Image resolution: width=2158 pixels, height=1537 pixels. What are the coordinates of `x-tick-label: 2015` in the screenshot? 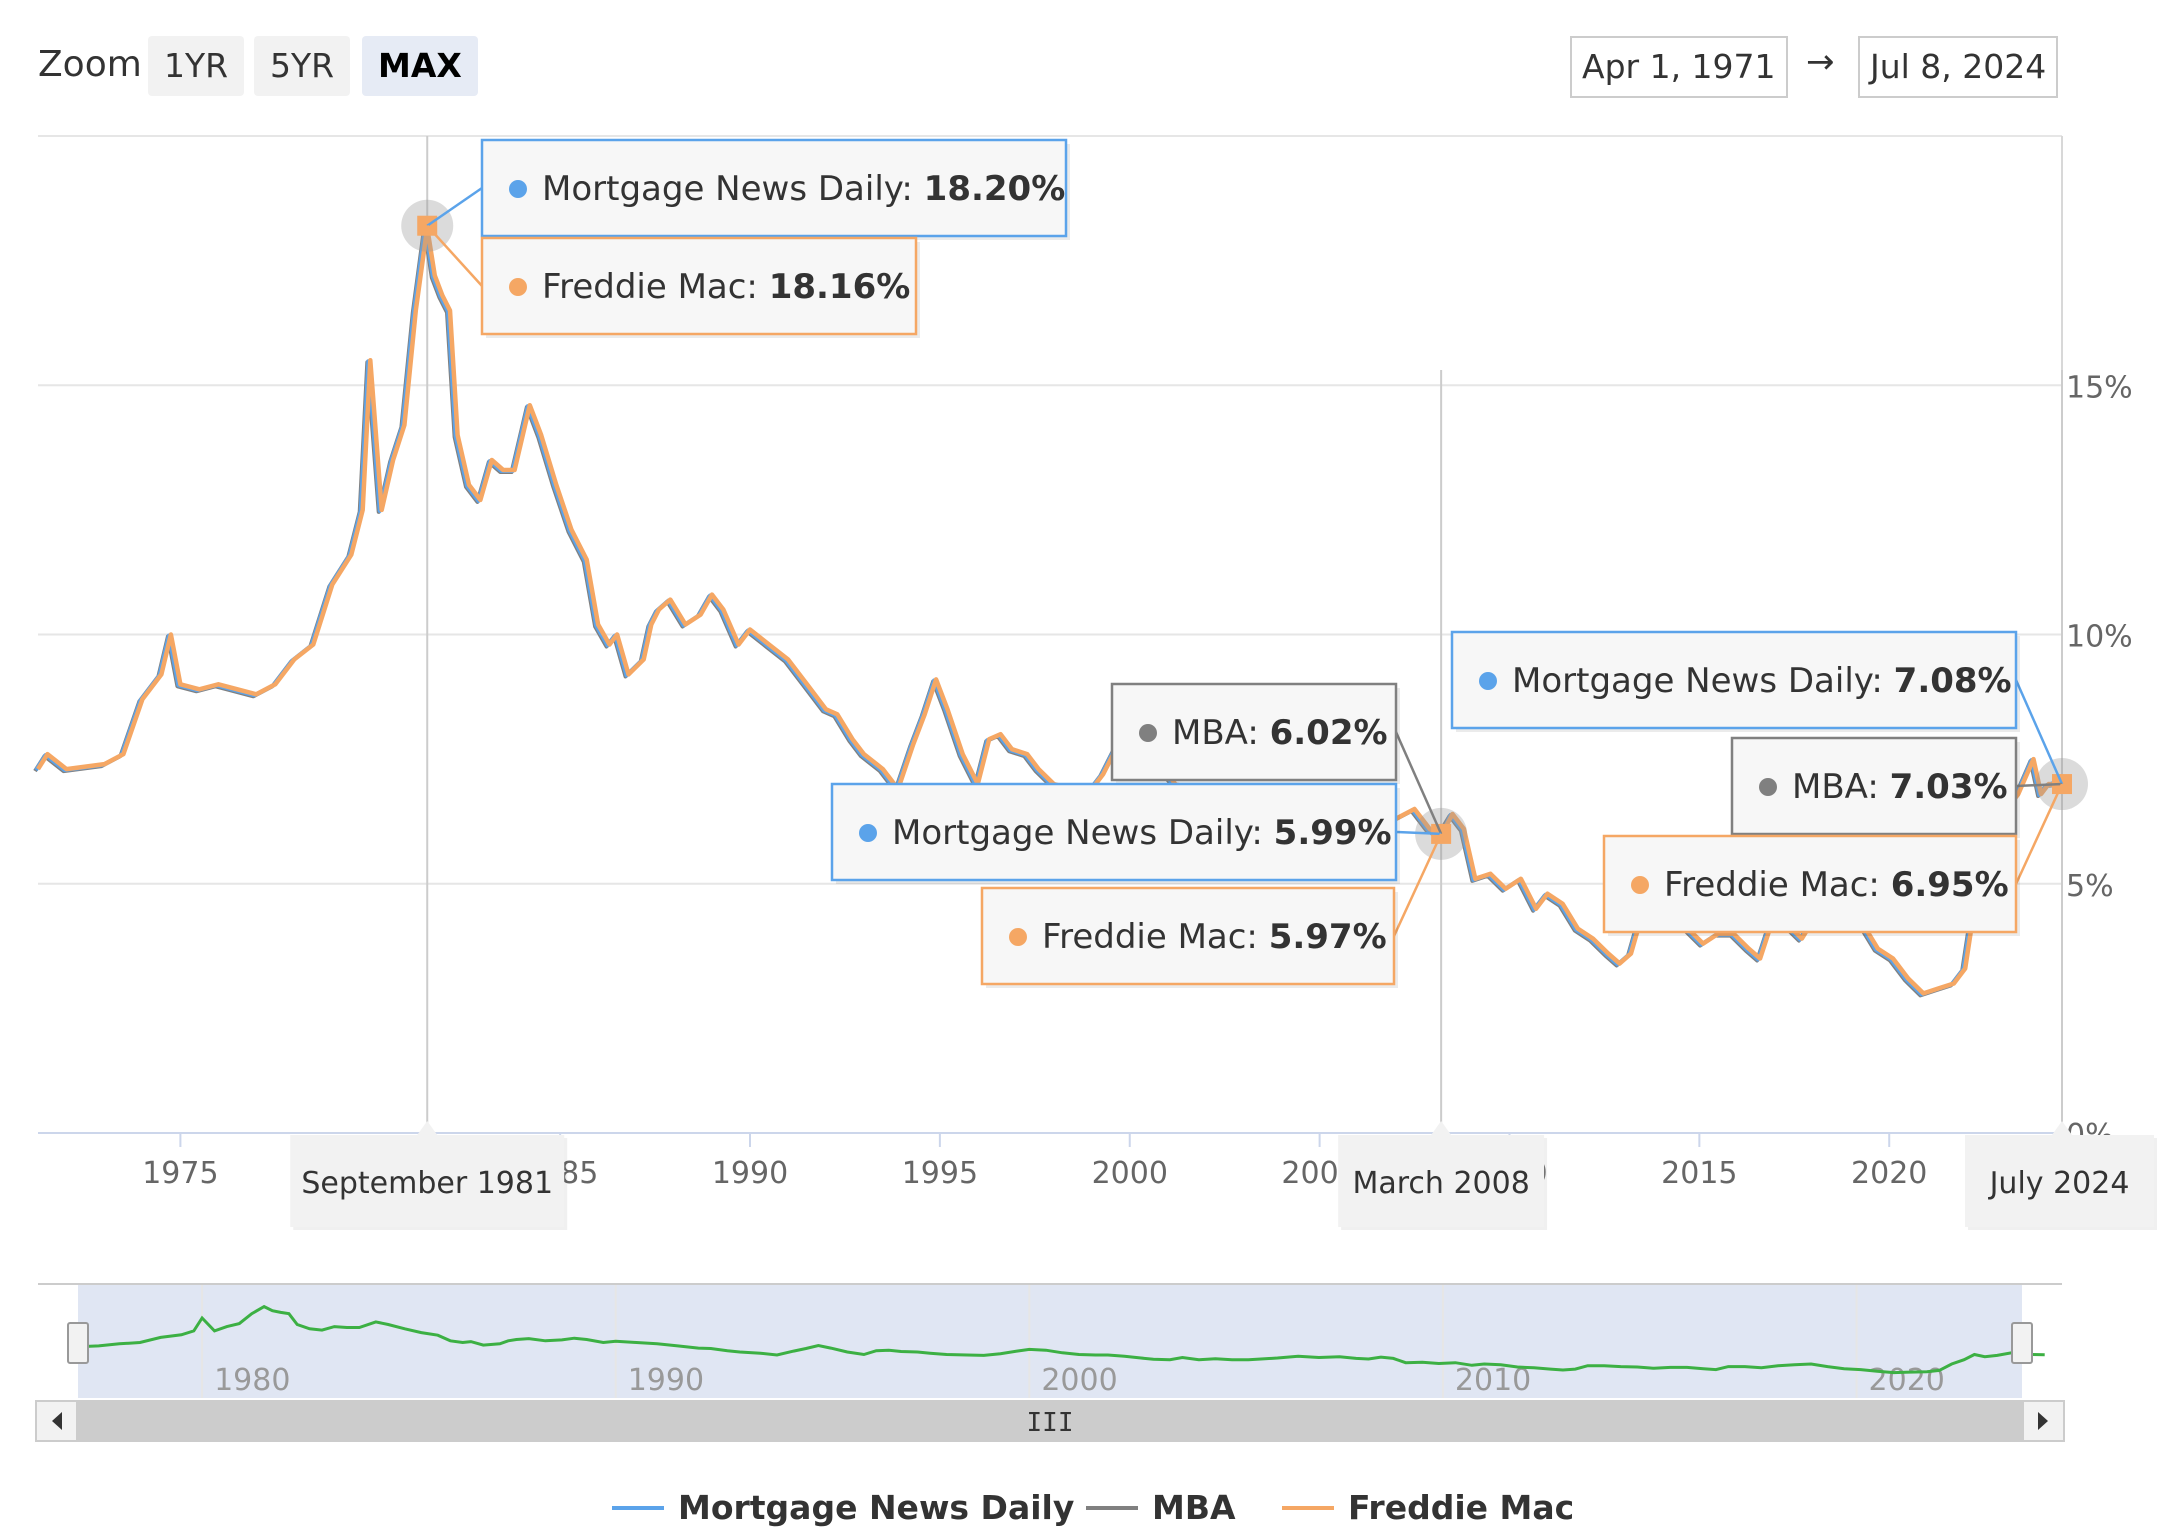 It's located at (1699, 1173).